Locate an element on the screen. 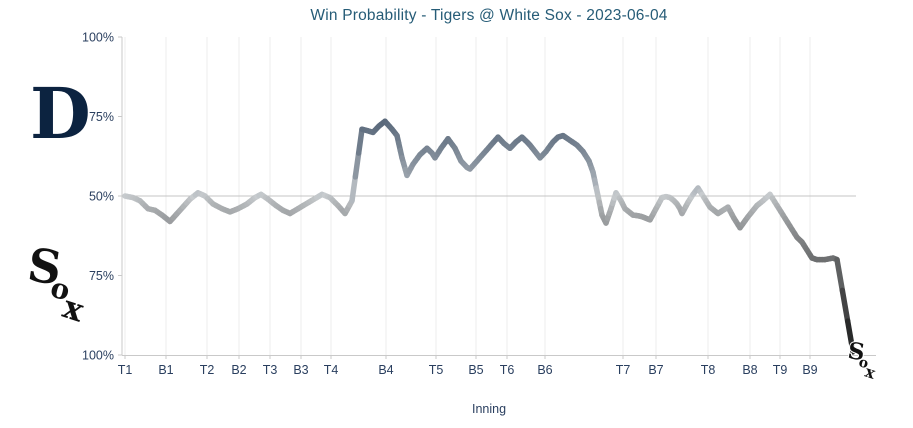 The image size is (913, 428). x-tick-label: B6 is located at coordinates (544, 370).